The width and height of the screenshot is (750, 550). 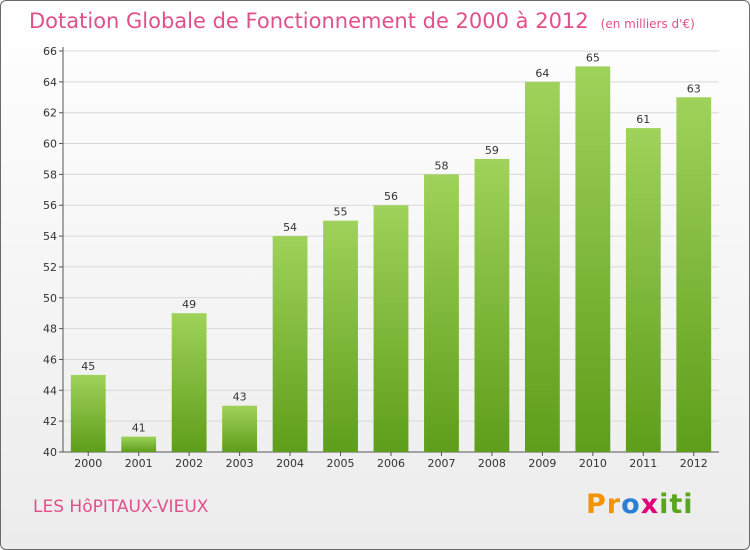 What do you see at coordinates (492, 150) in the screenshot?
I see `data-label: 59` at bounding box center [492, 150].